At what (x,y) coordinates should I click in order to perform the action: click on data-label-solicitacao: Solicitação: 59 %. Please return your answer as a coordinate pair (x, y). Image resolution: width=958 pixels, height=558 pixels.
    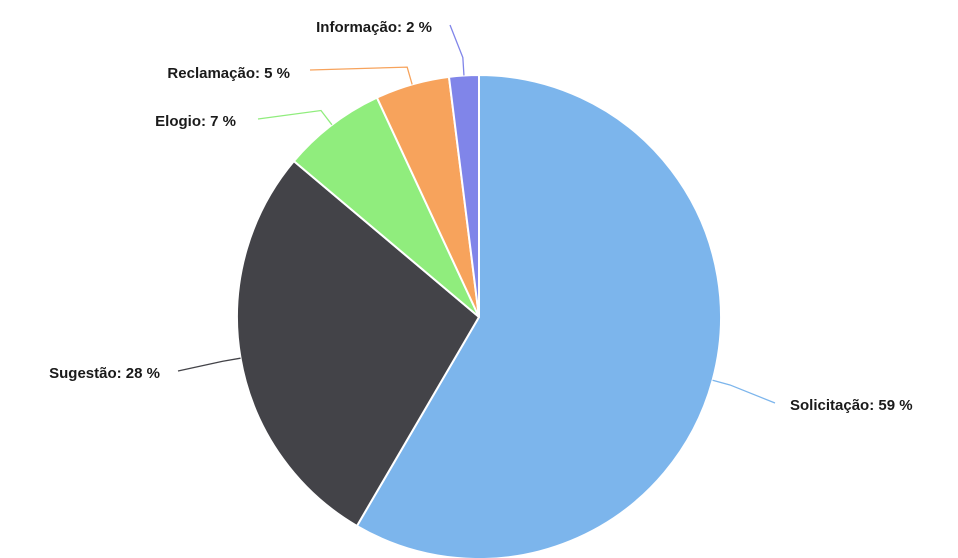
    Looking at the image, I should click on (851, 405).